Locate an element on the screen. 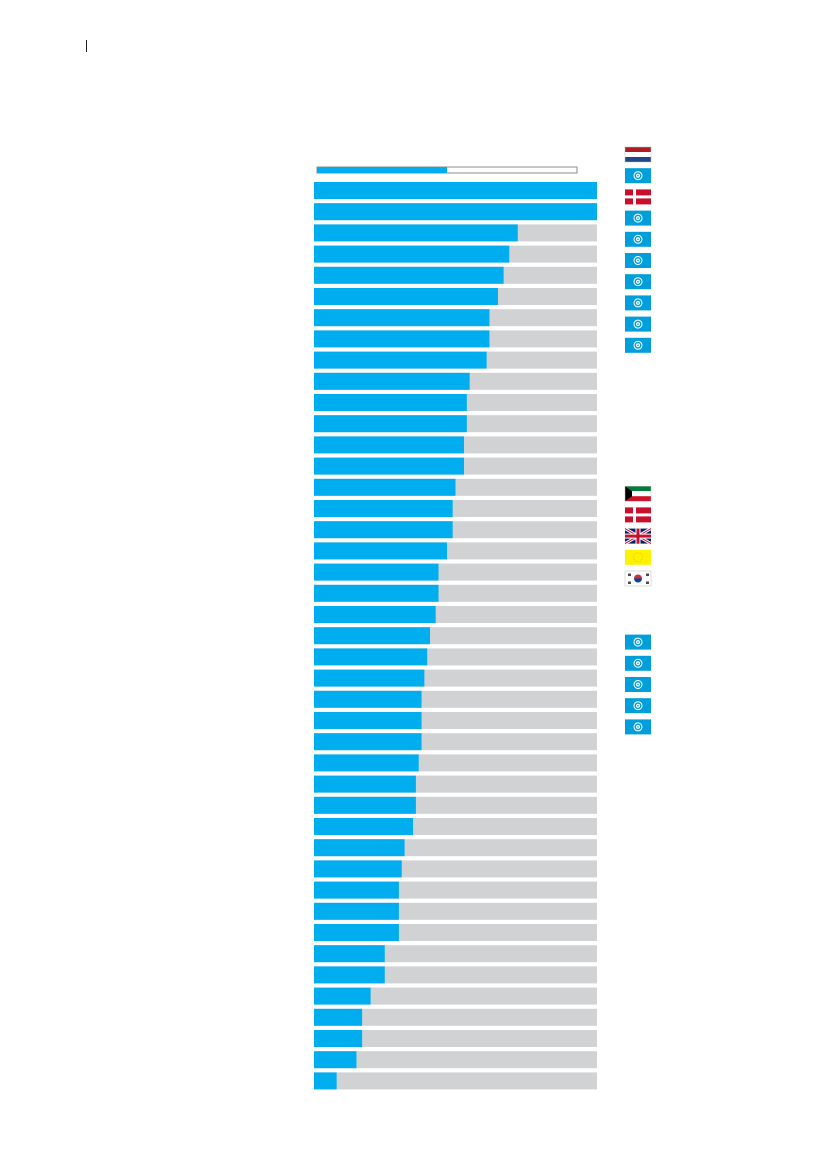 The height and width of the screenshot is (1169, 827). page-margin-mark is located at coordinates (86, 46).